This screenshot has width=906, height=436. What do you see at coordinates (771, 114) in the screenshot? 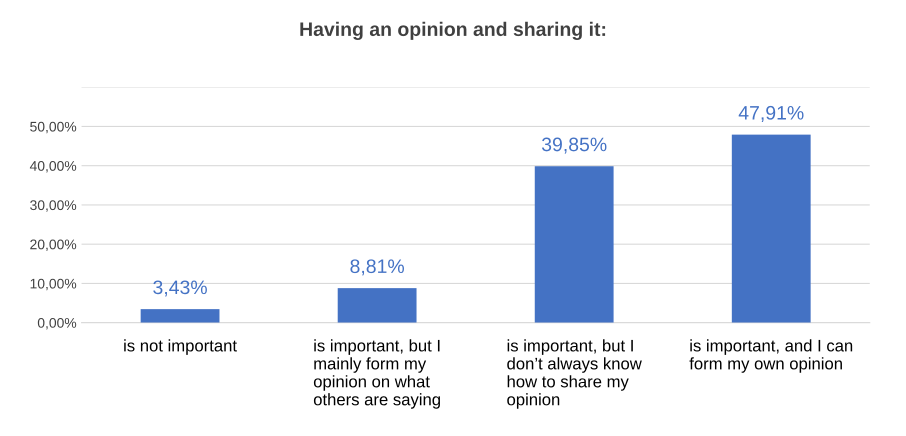
I see `data-label: 47,91%` at bounding box center [771, 114].